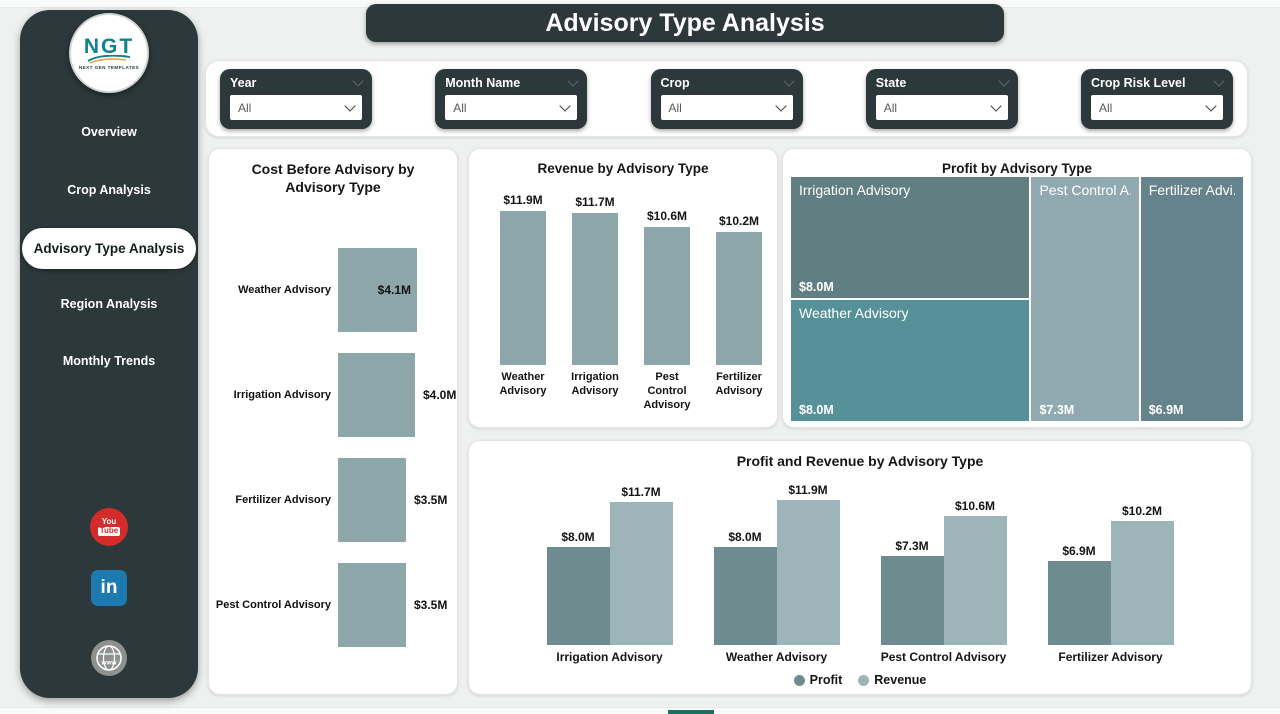 The height and width of the screenshot is (714, 1280). I want to click on bar-pair: $7.3M $10.6M, so click(943, 572).